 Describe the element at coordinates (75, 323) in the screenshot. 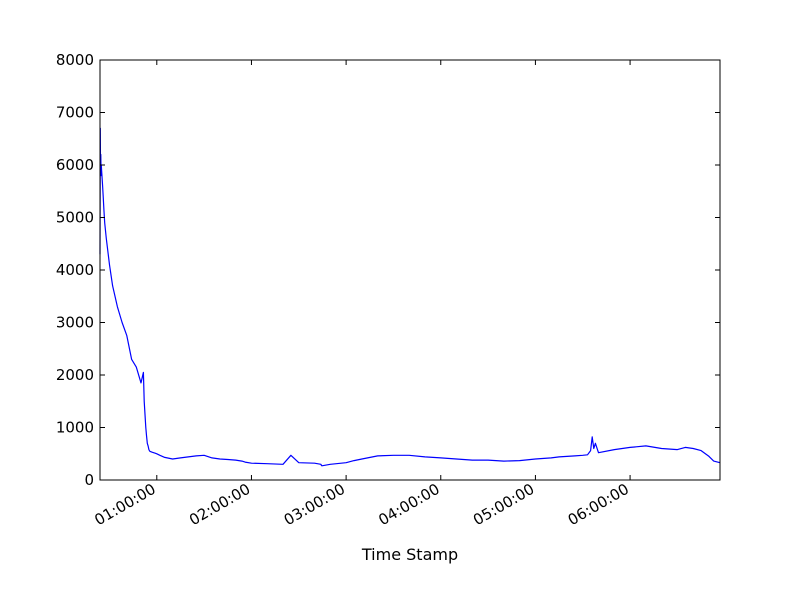

I see `y-tick-label: 3000` at that location.